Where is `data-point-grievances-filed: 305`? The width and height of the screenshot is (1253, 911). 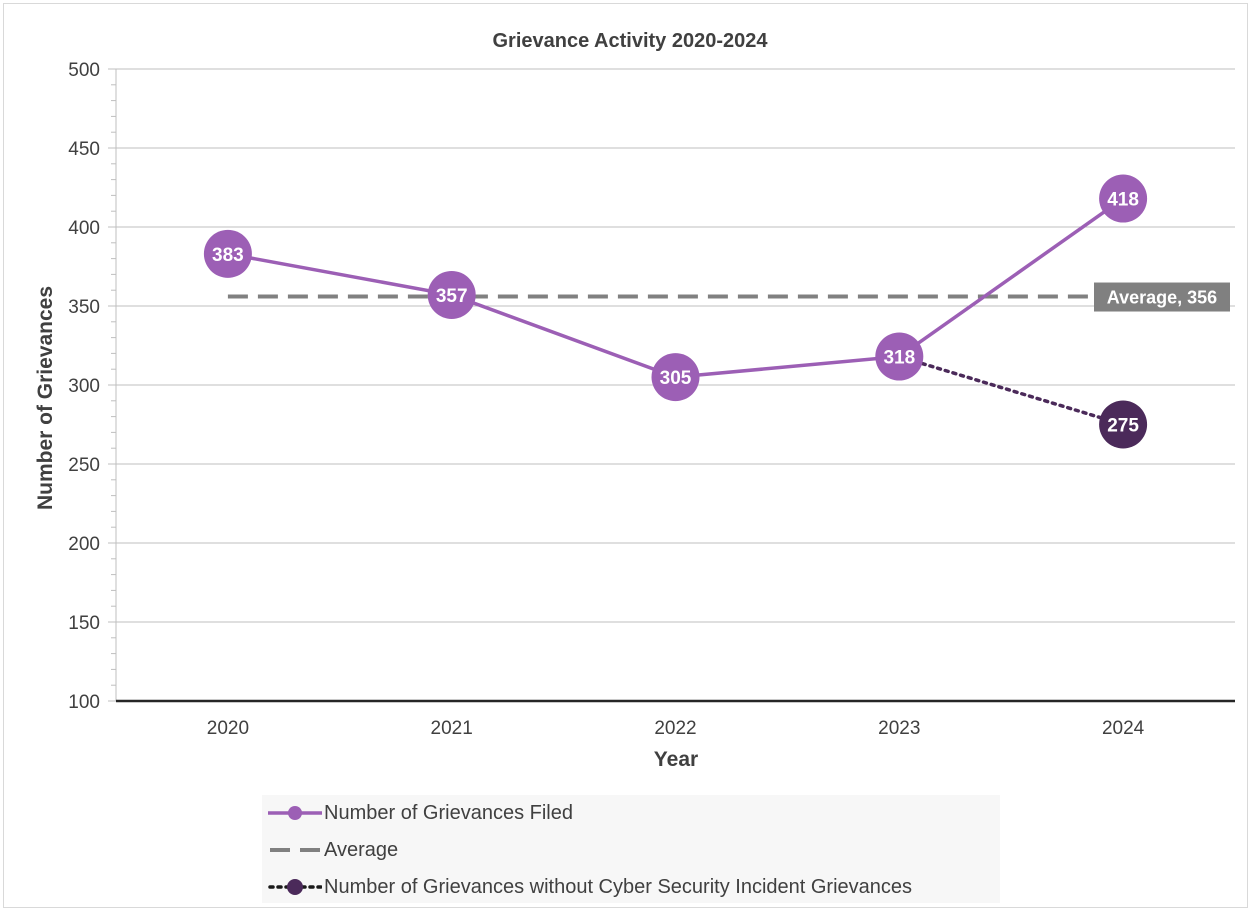 data-point-grievances-filed: 305 is located at coordinates (675, 377).